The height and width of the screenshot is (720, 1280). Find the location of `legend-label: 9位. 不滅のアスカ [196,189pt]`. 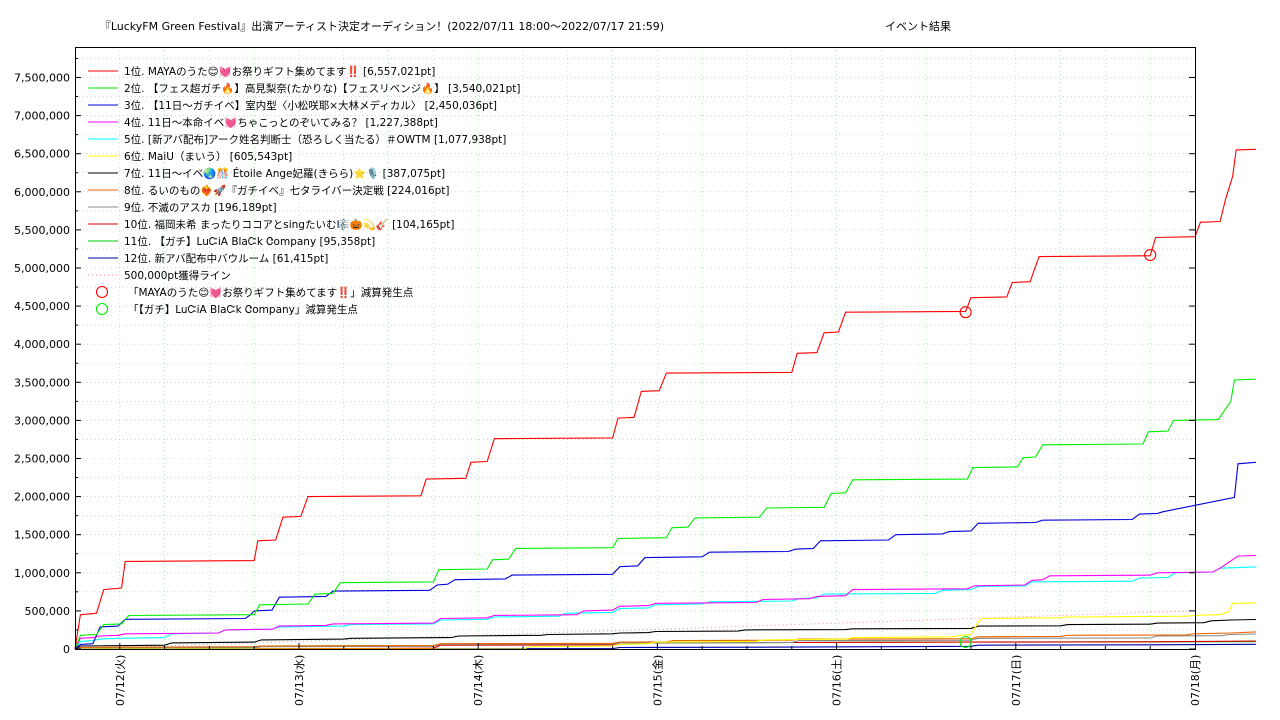

legend-label: 9位. 不滅のアスカ [196,189pt] is located at coordinates (200, 207).